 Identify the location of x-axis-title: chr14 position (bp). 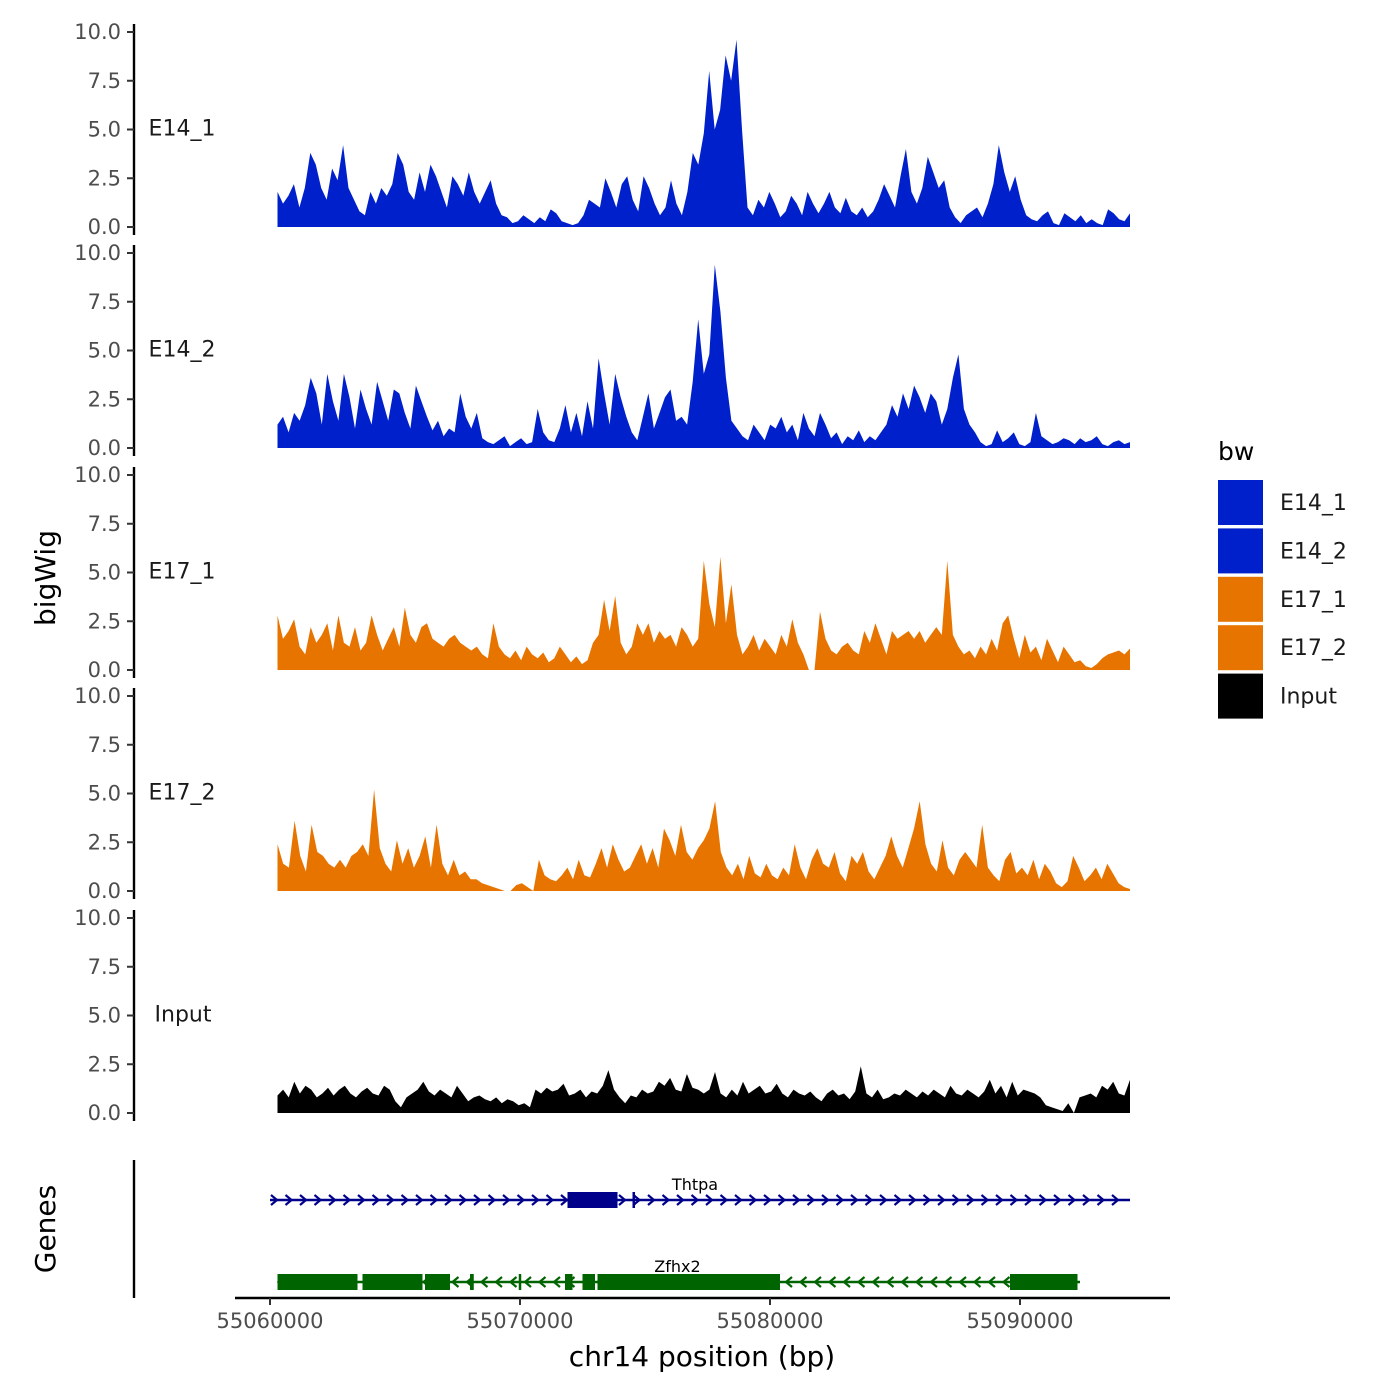
(702, 1356).